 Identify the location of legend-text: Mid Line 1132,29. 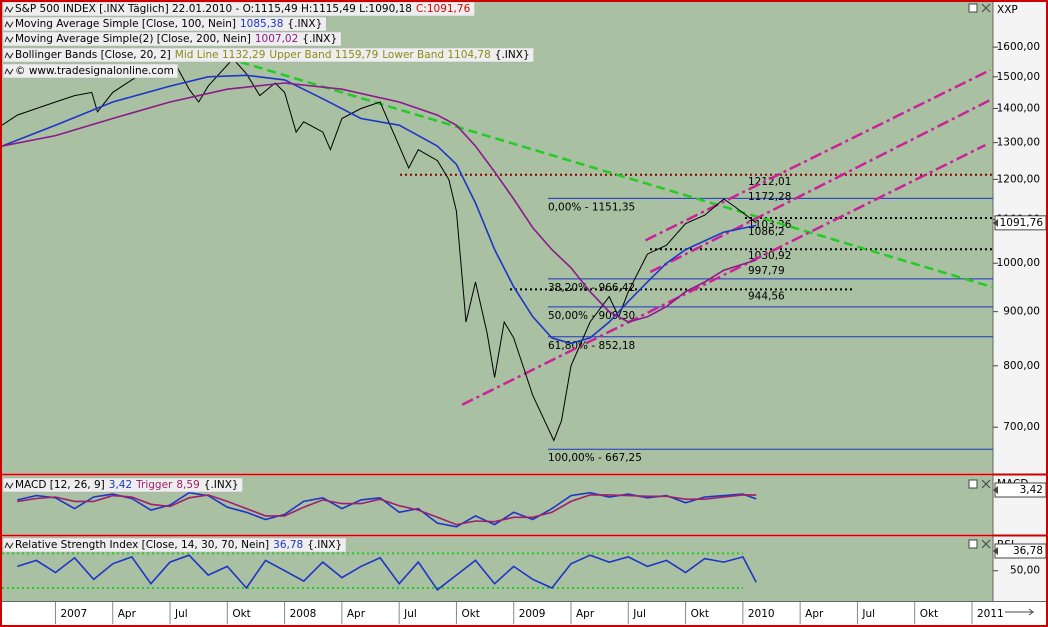
(220, 55).